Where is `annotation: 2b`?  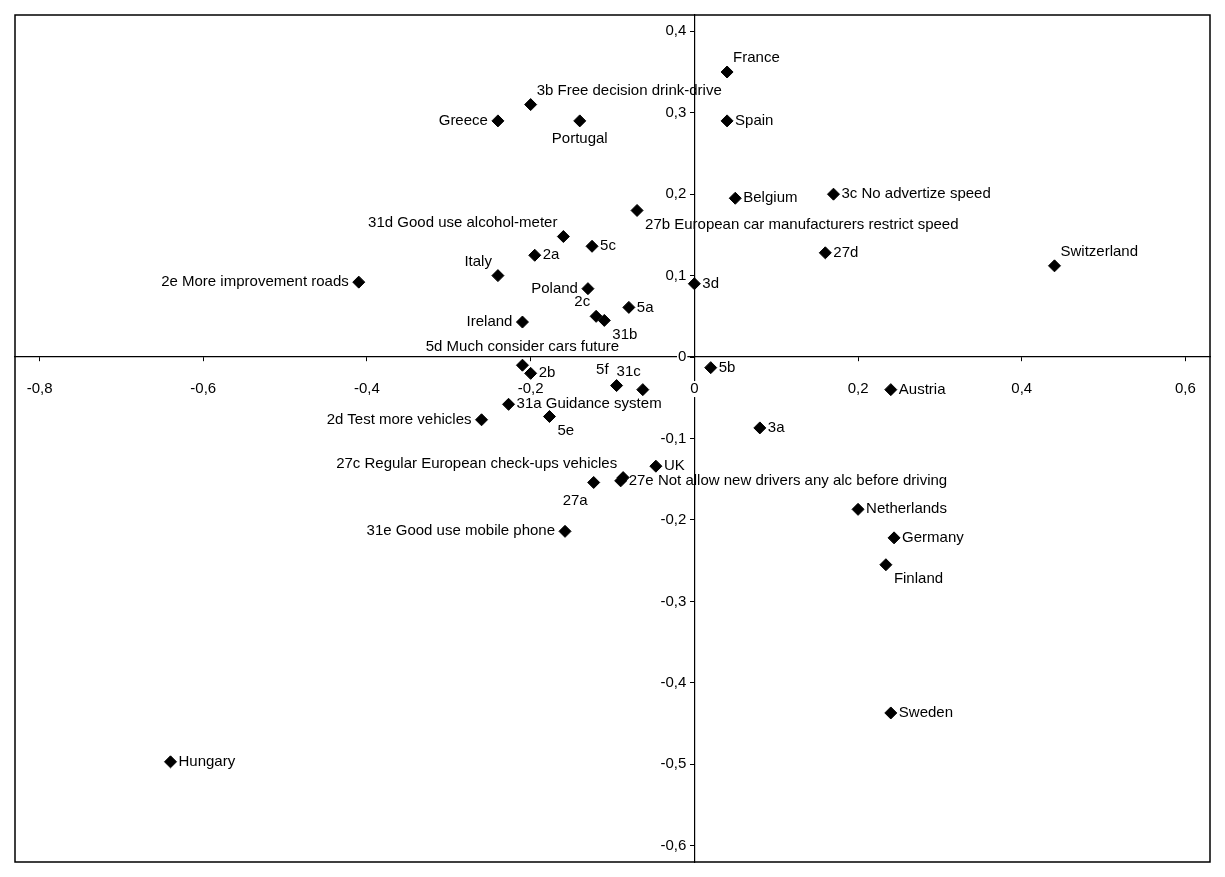 annotation: 2b is located at coordinates (547, 372).